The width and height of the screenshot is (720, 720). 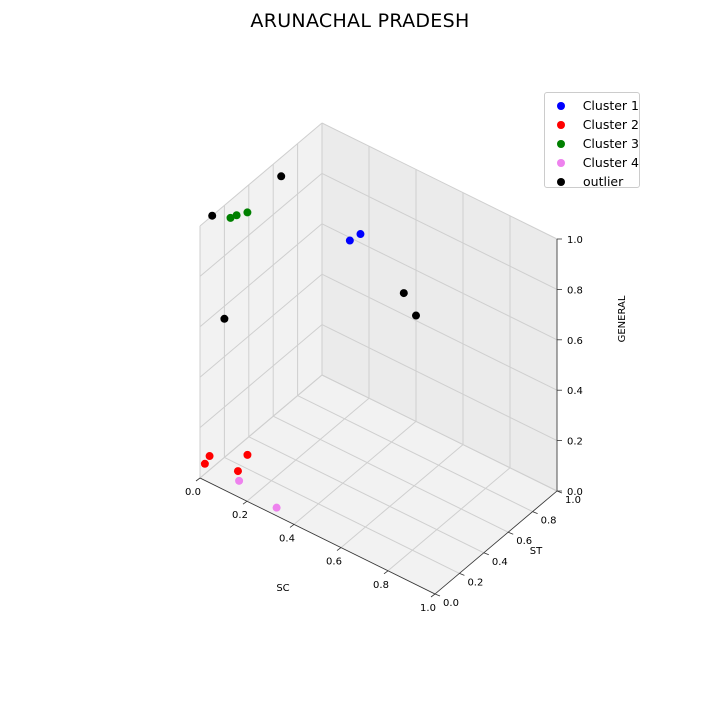 I want to click on legend-item: Cluster 2, so click(x=592, y=124).